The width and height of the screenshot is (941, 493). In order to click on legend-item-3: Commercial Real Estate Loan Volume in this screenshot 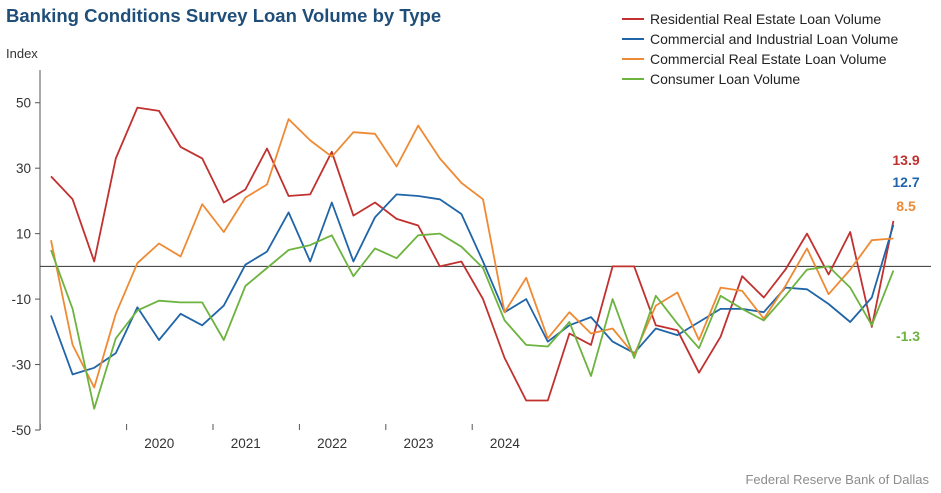, I will do `click(760, 59)`.